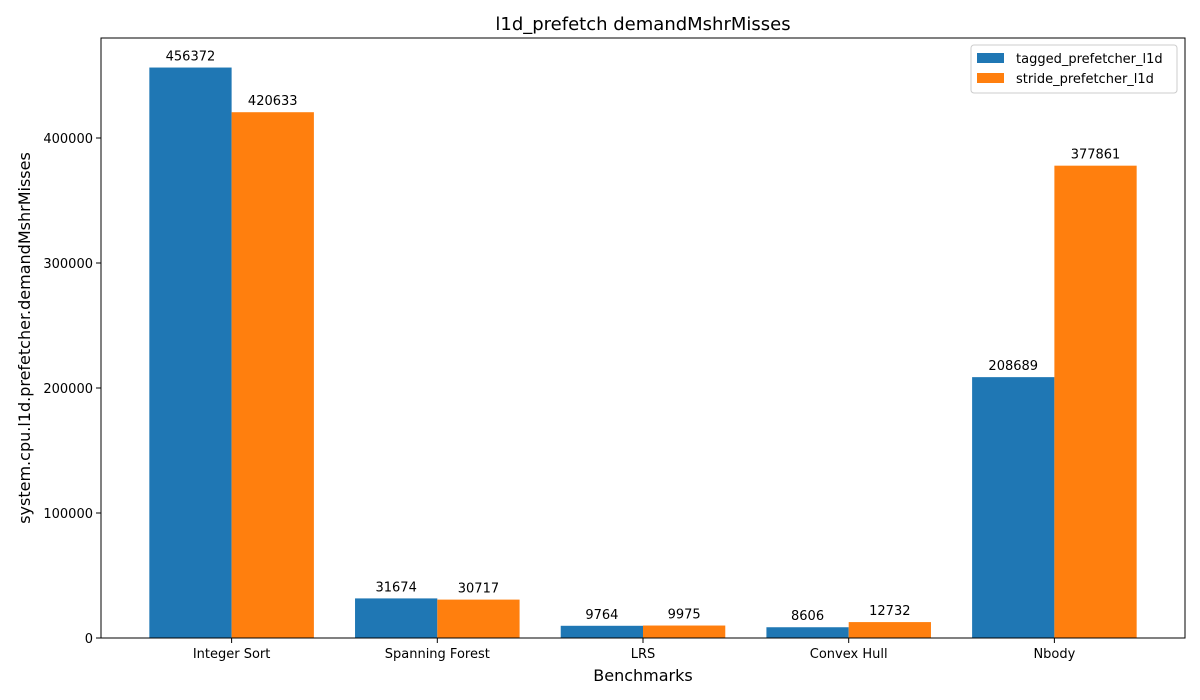 The width and height of the screenshot is (1200, 700). What do you see at coordinates (1013, 366) in the screenshot?
I see `data-label-0-4: 208689` at bounding box center [1013, 366].